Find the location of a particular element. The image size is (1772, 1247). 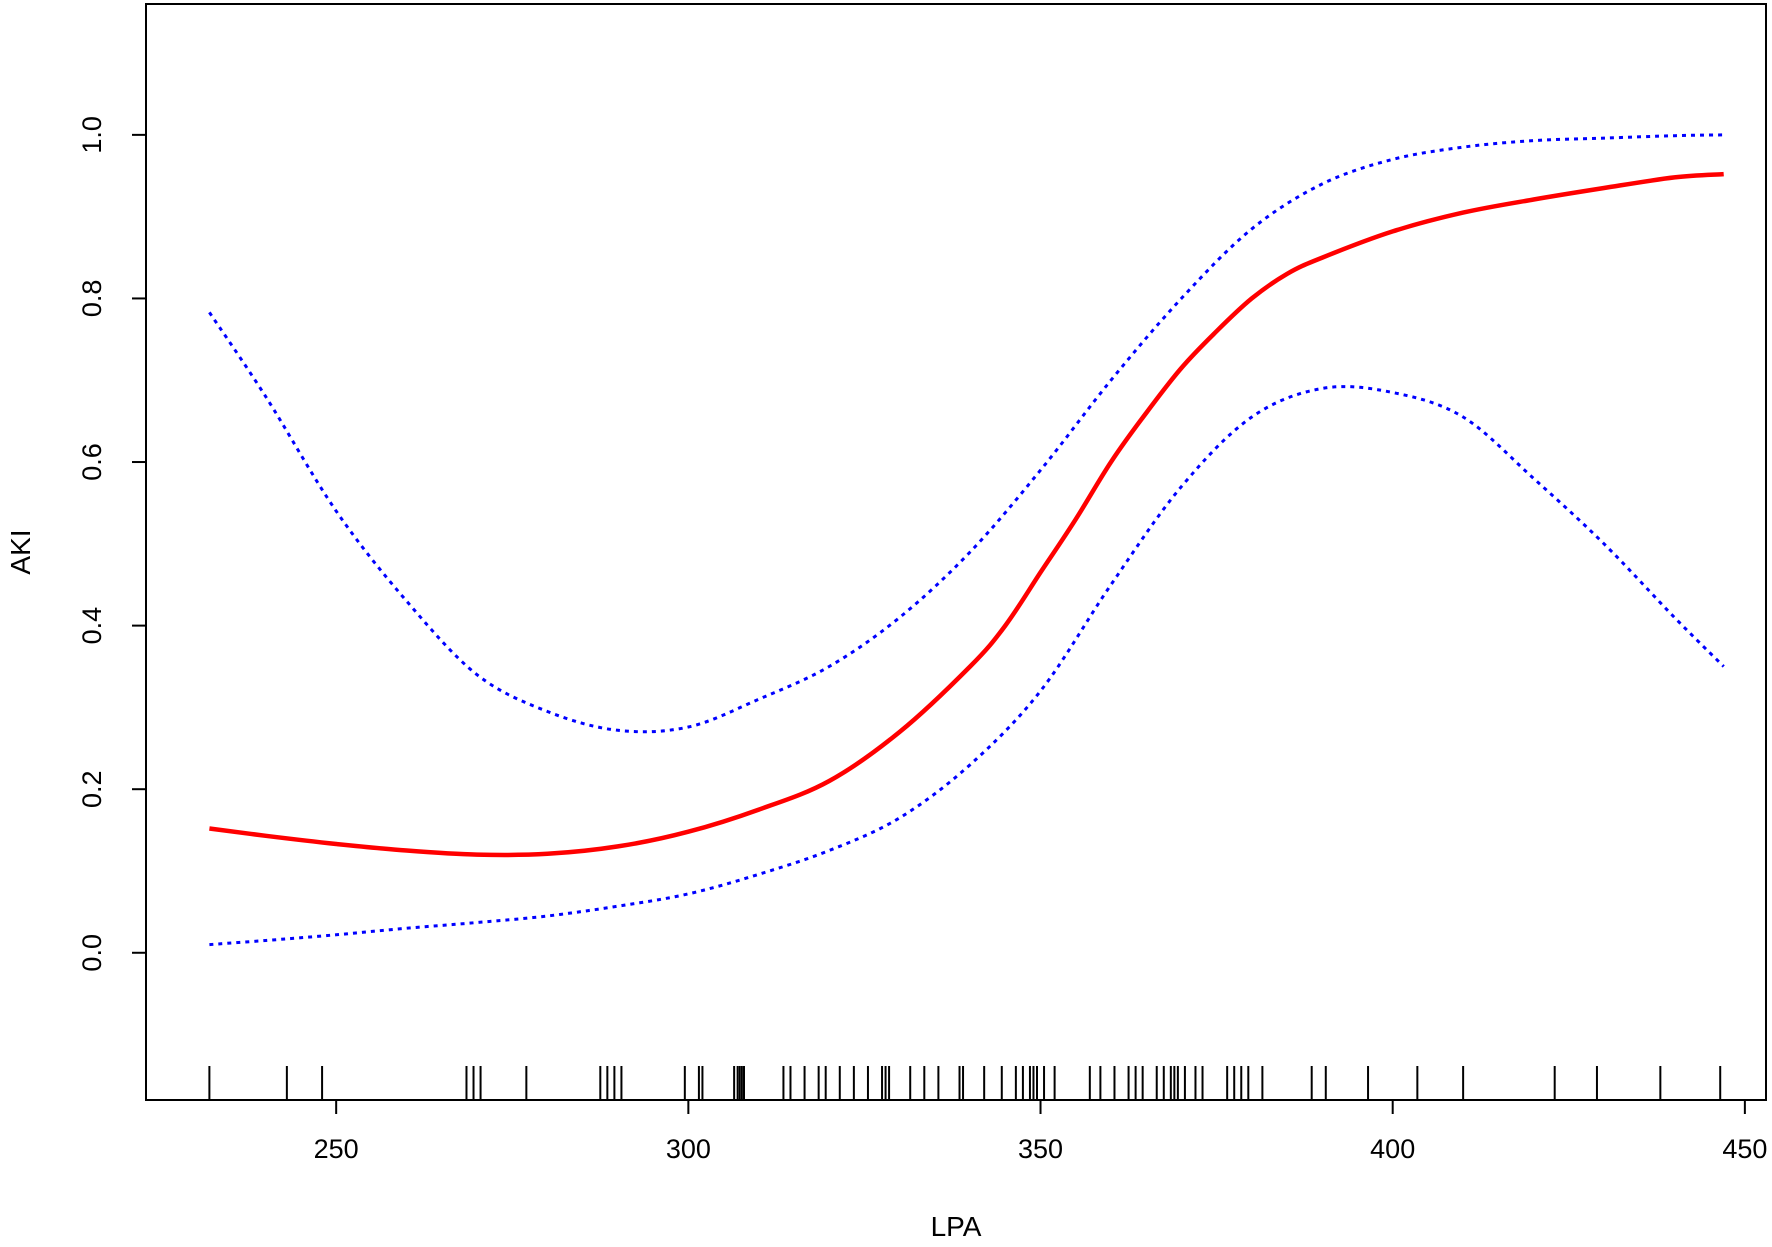

y-axis: 0.0 0.2 0.4 0.6 0.8 1.0 is located at coordinates (111, 544).